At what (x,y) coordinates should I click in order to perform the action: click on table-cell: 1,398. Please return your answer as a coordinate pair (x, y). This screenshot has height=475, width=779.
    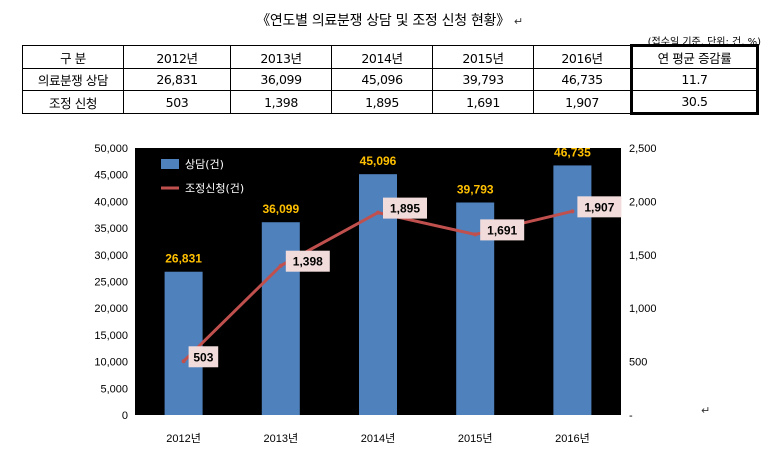
    Looking at the image, I should click on (281, 102).